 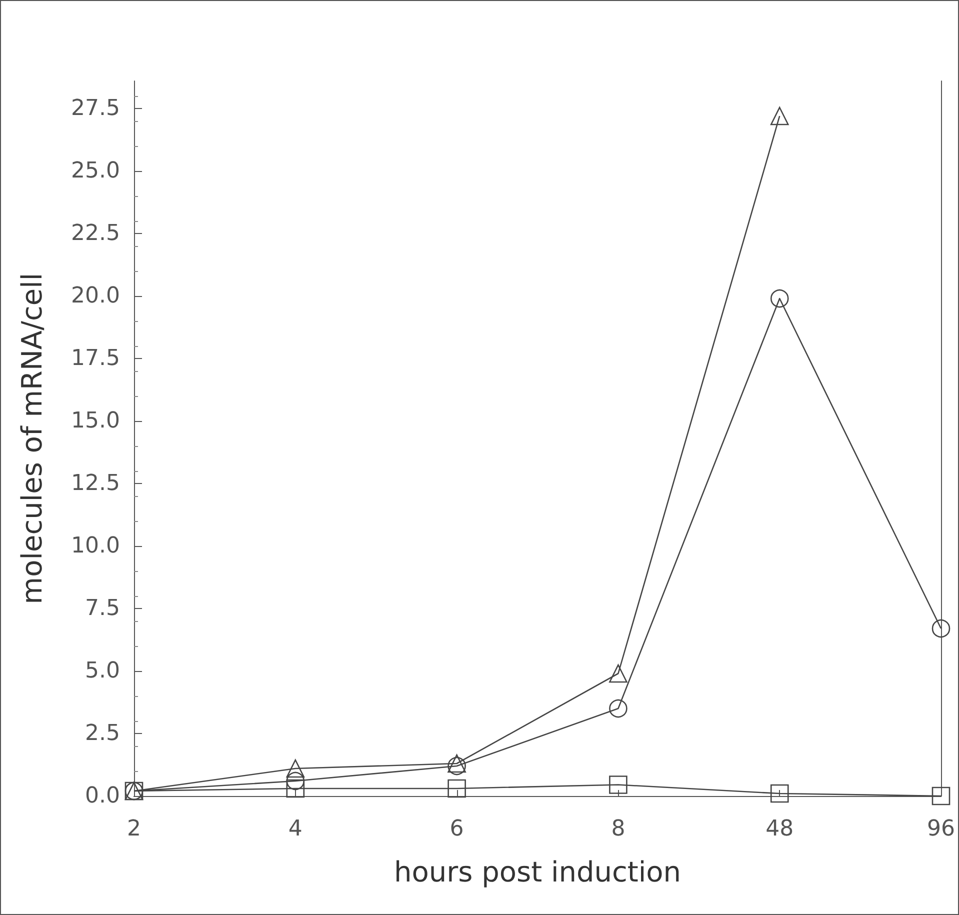 What do you see at coordinates (95, 421) in the screenshot?
I see `y-tick-label: 15.0` at bounding box center [95, 421].